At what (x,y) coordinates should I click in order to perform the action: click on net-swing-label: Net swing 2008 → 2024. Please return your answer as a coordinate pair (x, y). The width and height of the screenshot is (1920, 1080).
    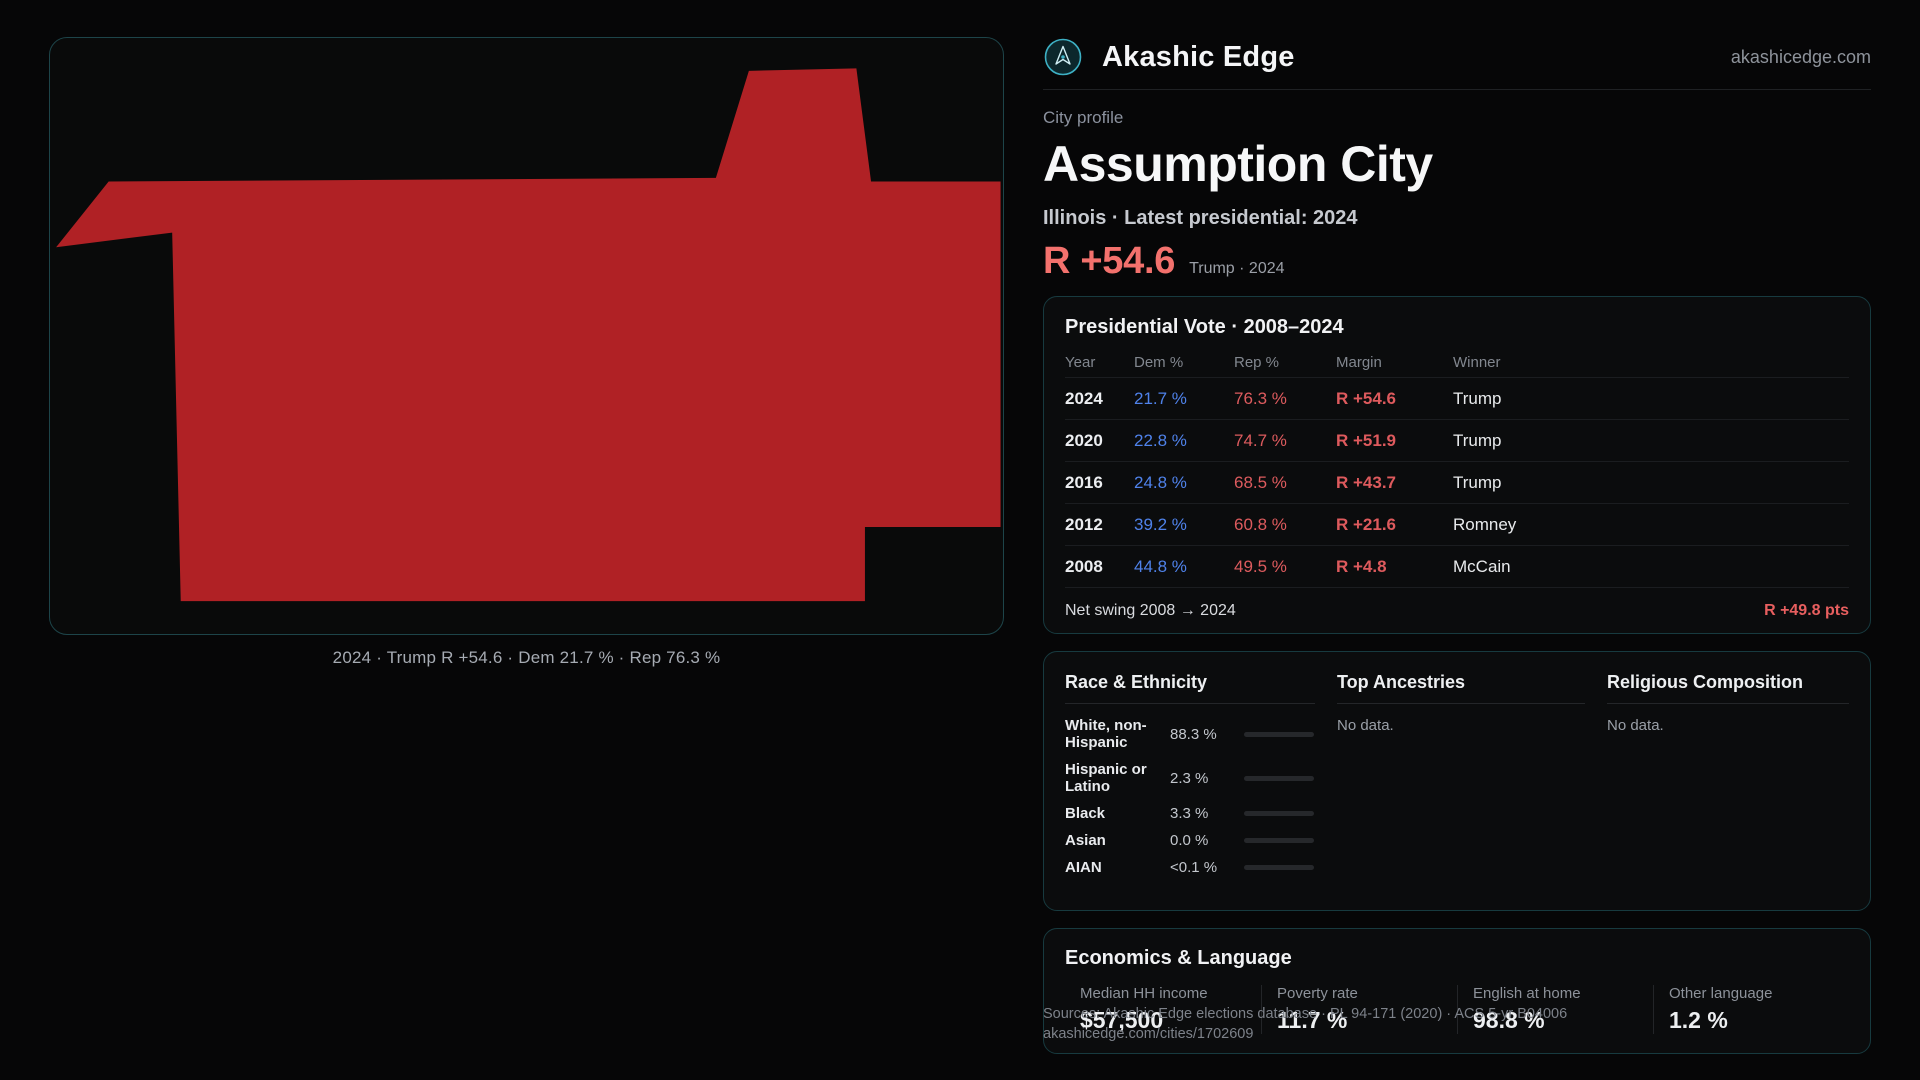
    Looking at the image, I should click on (1150, 610).